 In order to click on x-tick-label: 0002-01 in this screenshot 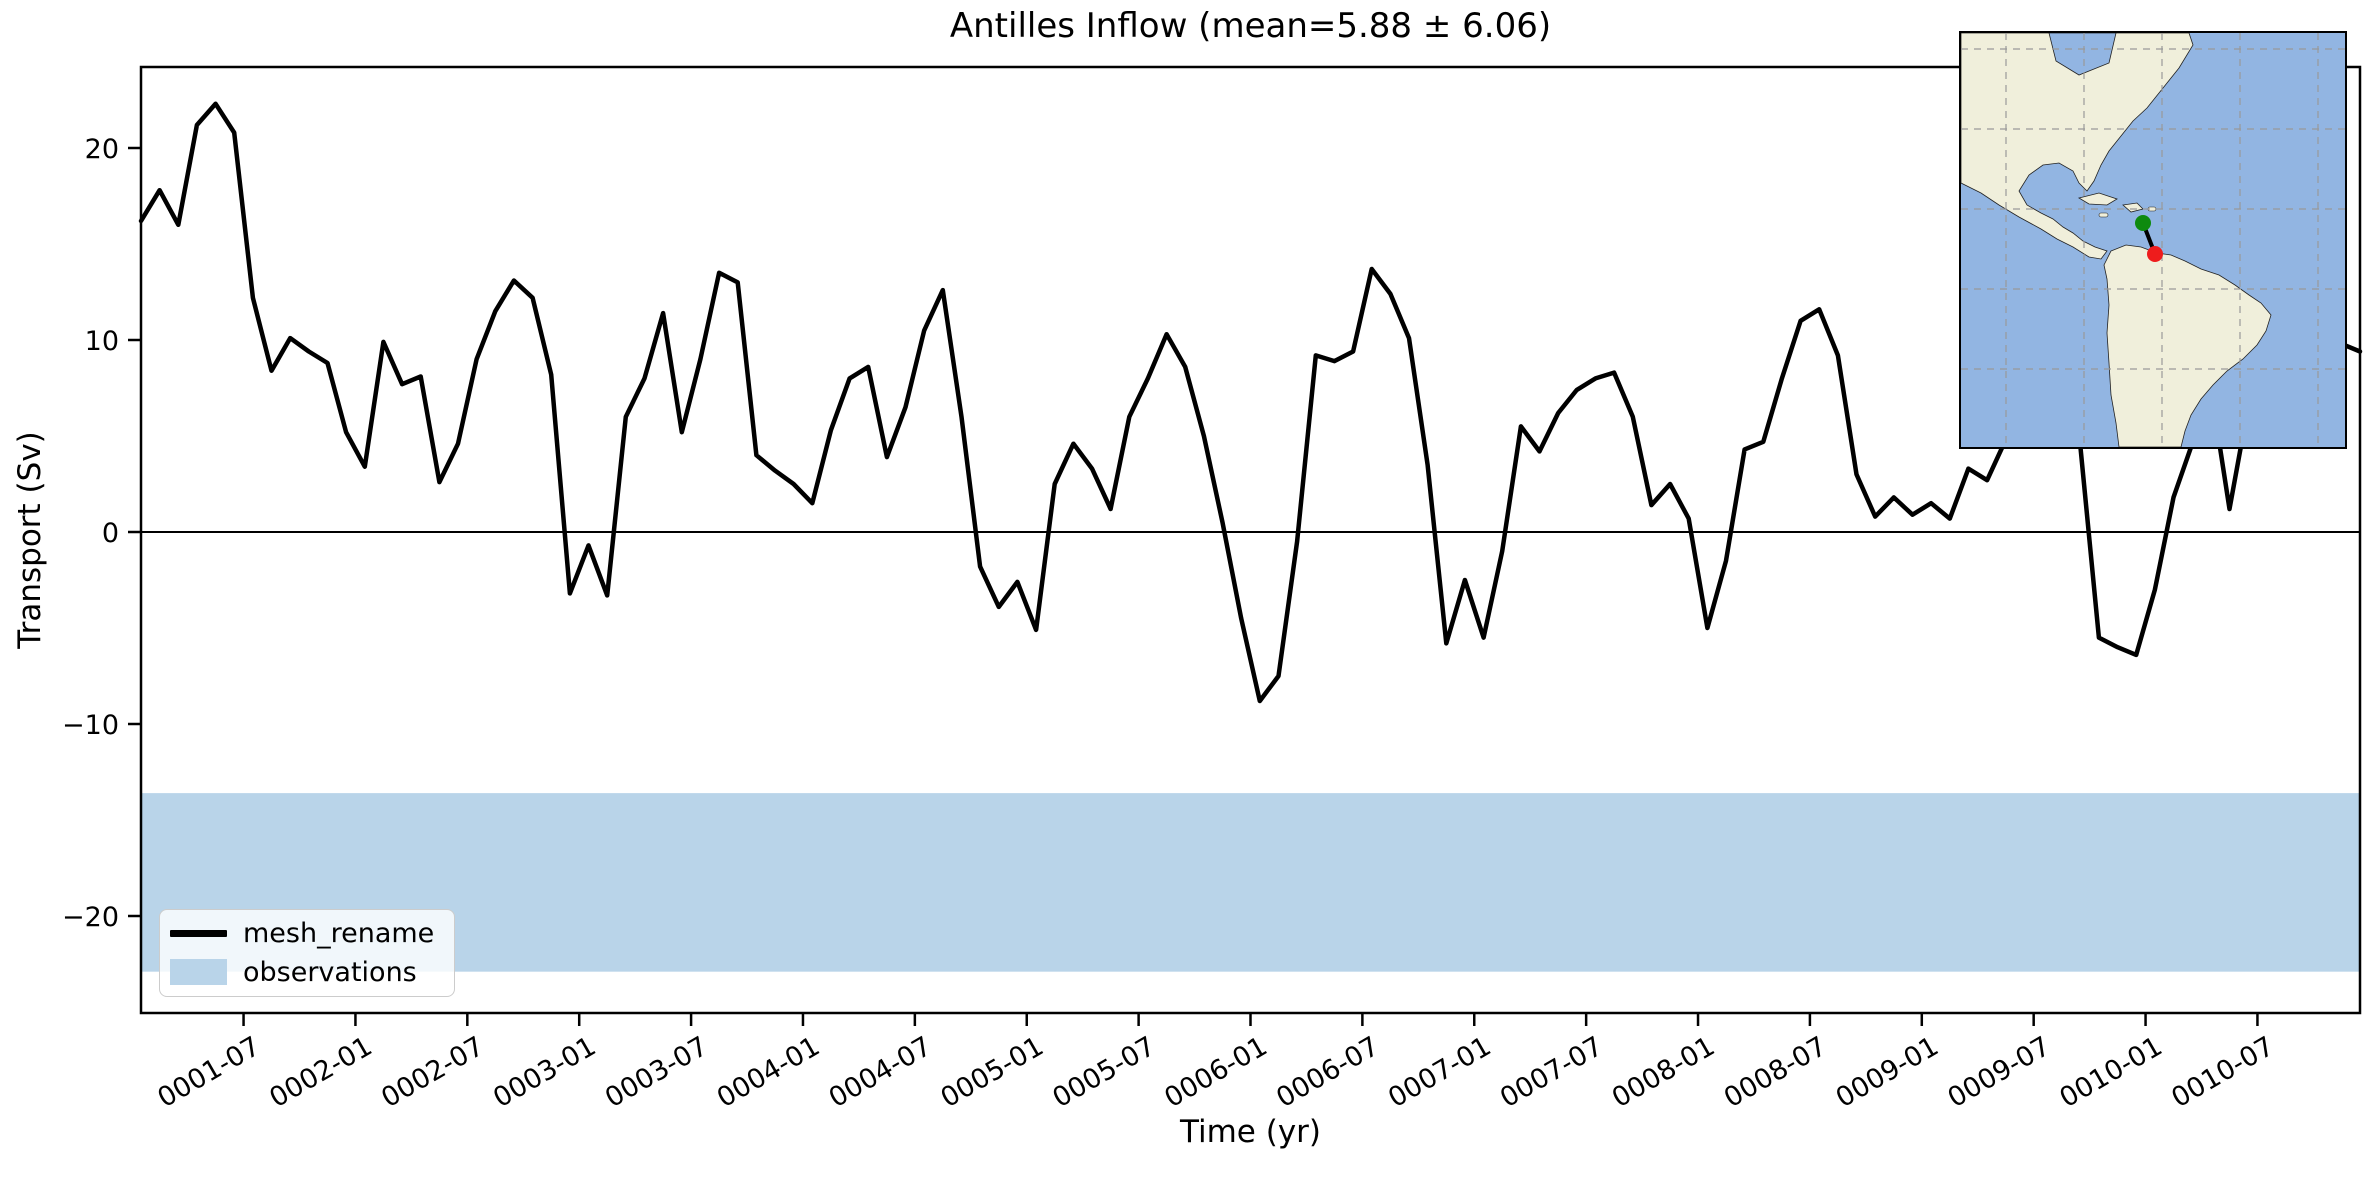, I will do `click(320, 1072)`.